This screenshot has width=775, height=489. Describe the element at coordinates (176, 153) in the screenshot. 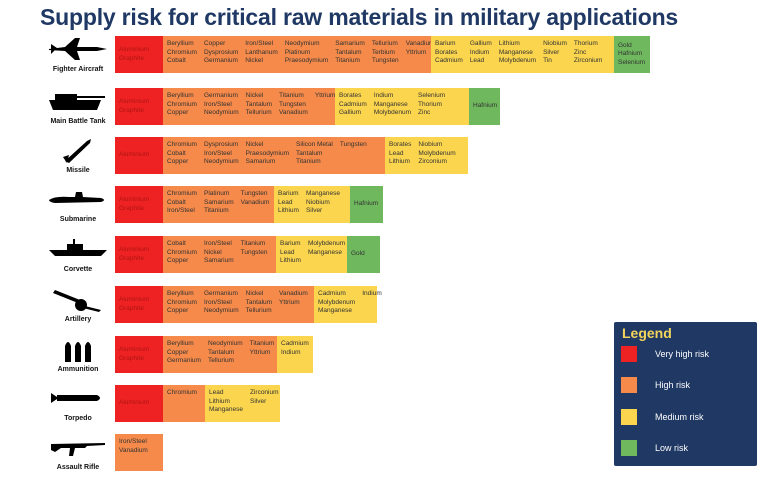

I see `material-label: Cobalt` at that location.